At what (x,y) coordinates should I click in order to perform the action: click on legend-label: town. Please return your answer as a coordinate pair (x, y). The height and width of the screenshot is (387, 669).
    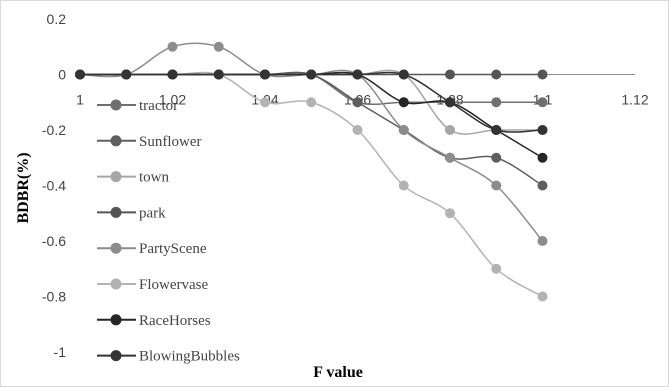
    Looking at the image, I should click on (154, 178).